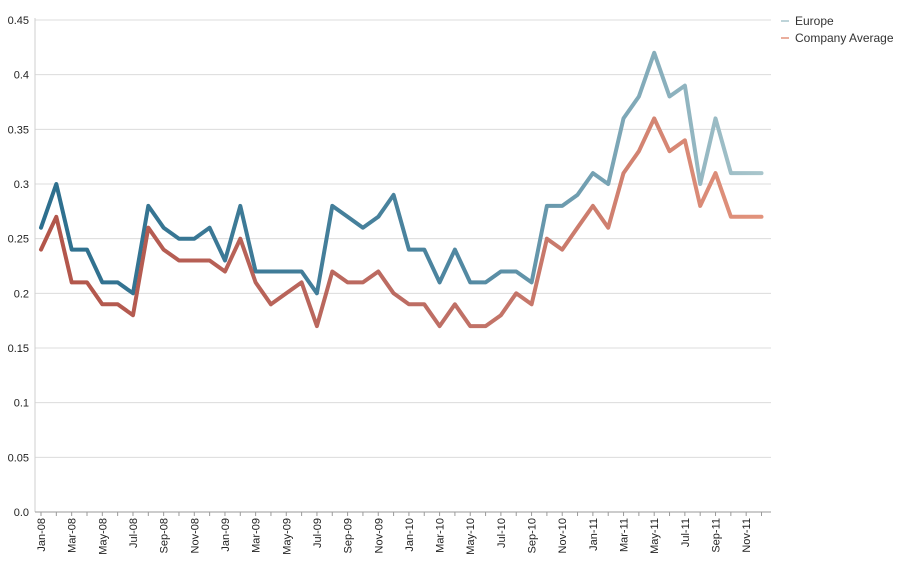 This screenshot has width=903, height=565. Describe the element at coordinates (594, 534) in the screenshot. I see `x-tick-label: Jan-11` at that location.